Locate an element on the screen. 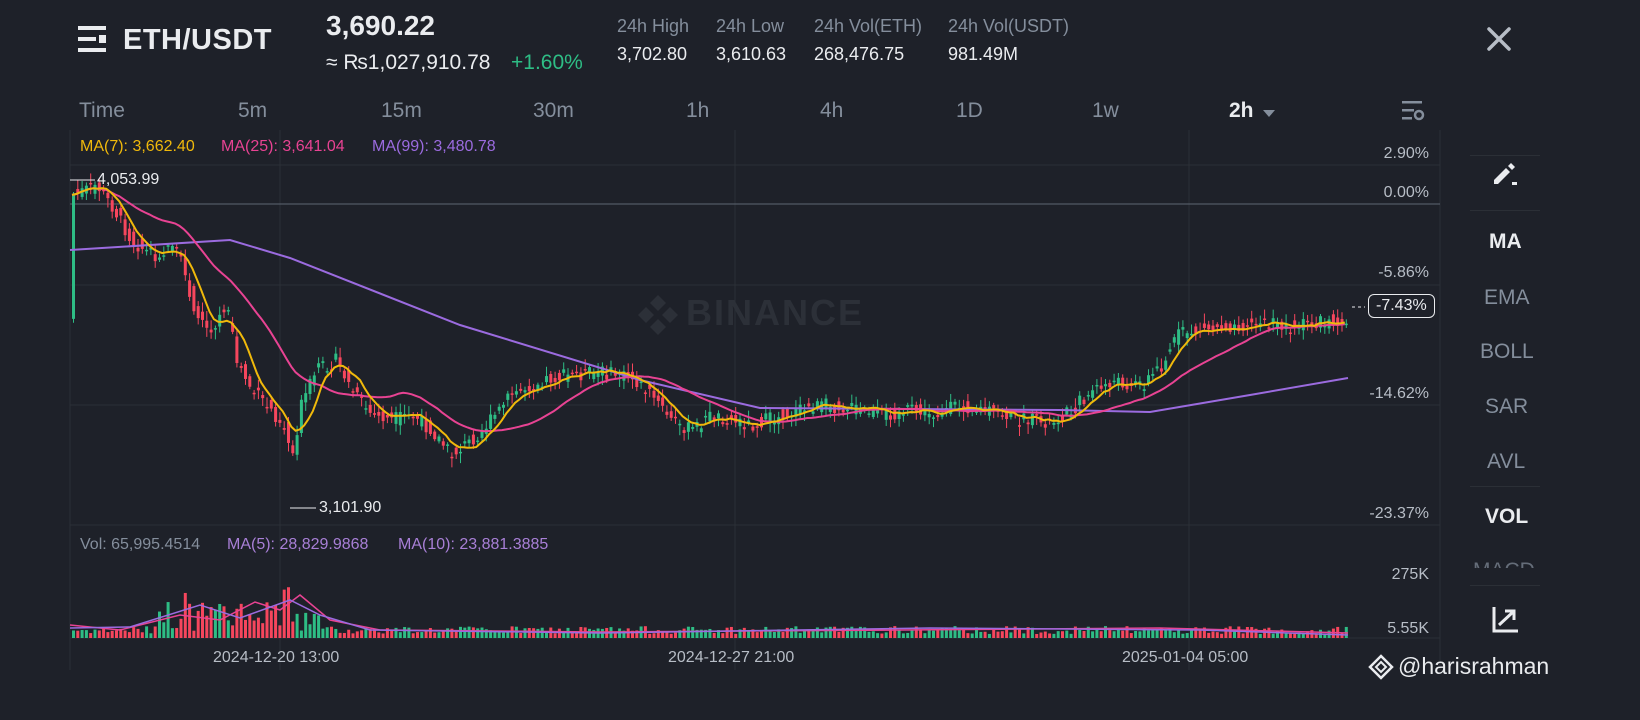  pencil-draw-icon is located at coordinates (1505, 175).